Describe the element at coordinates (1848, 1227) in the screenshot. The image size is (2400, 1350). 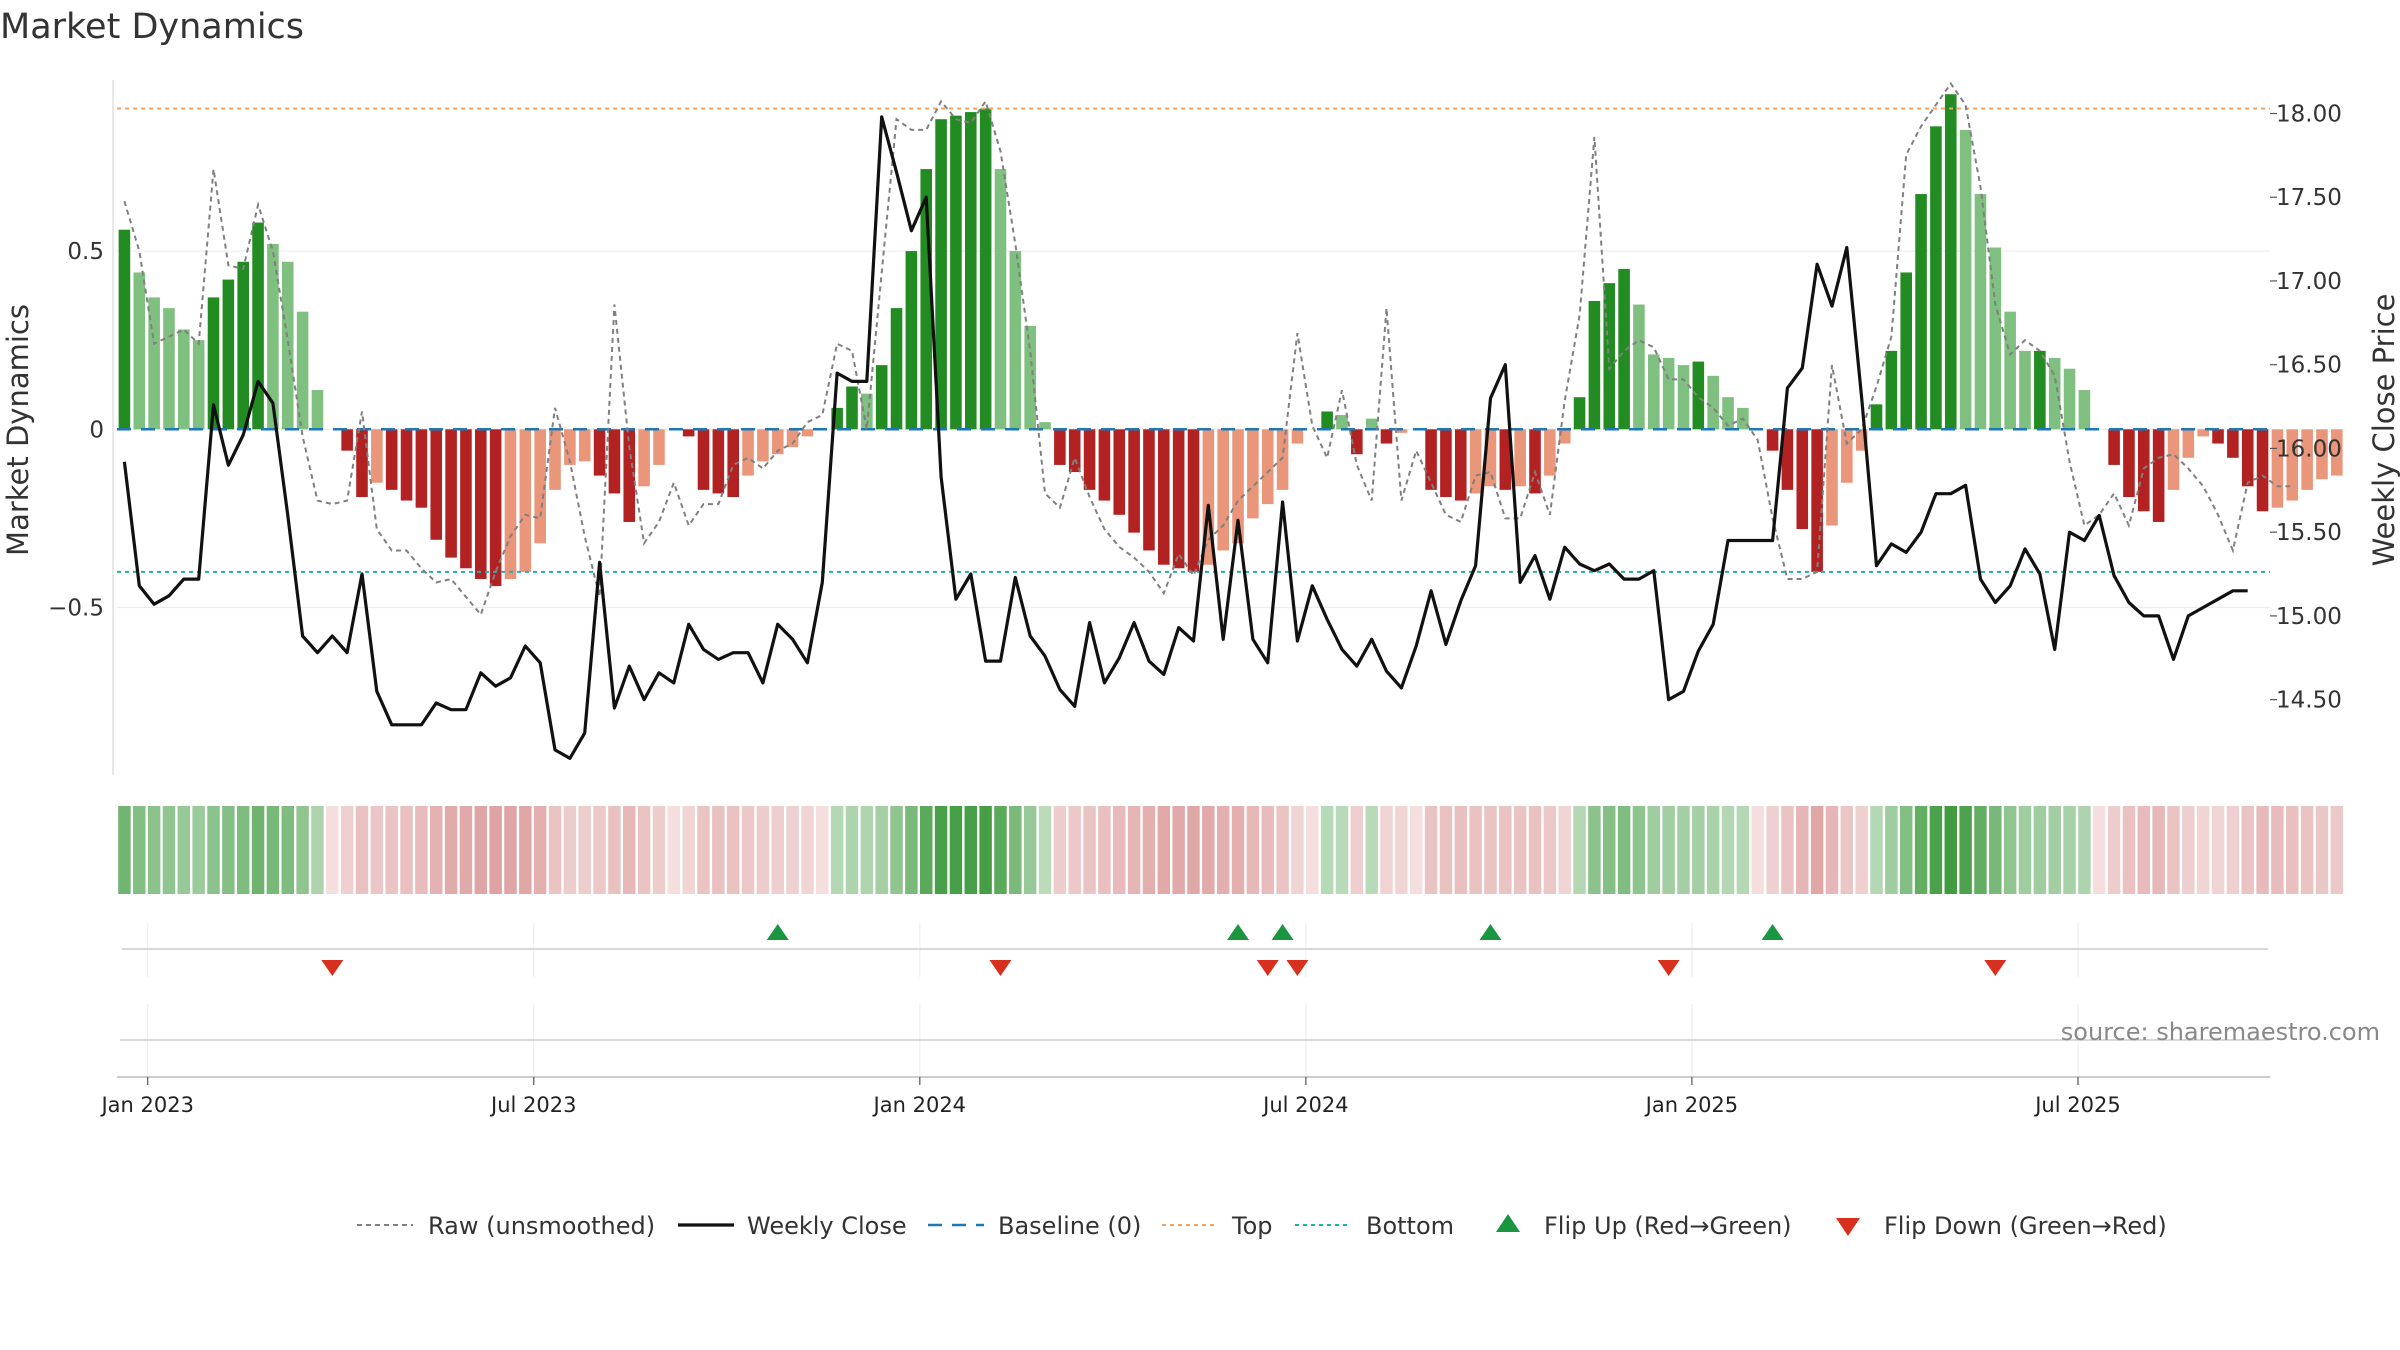
I see `legend-swatch-flip-down` at that location.